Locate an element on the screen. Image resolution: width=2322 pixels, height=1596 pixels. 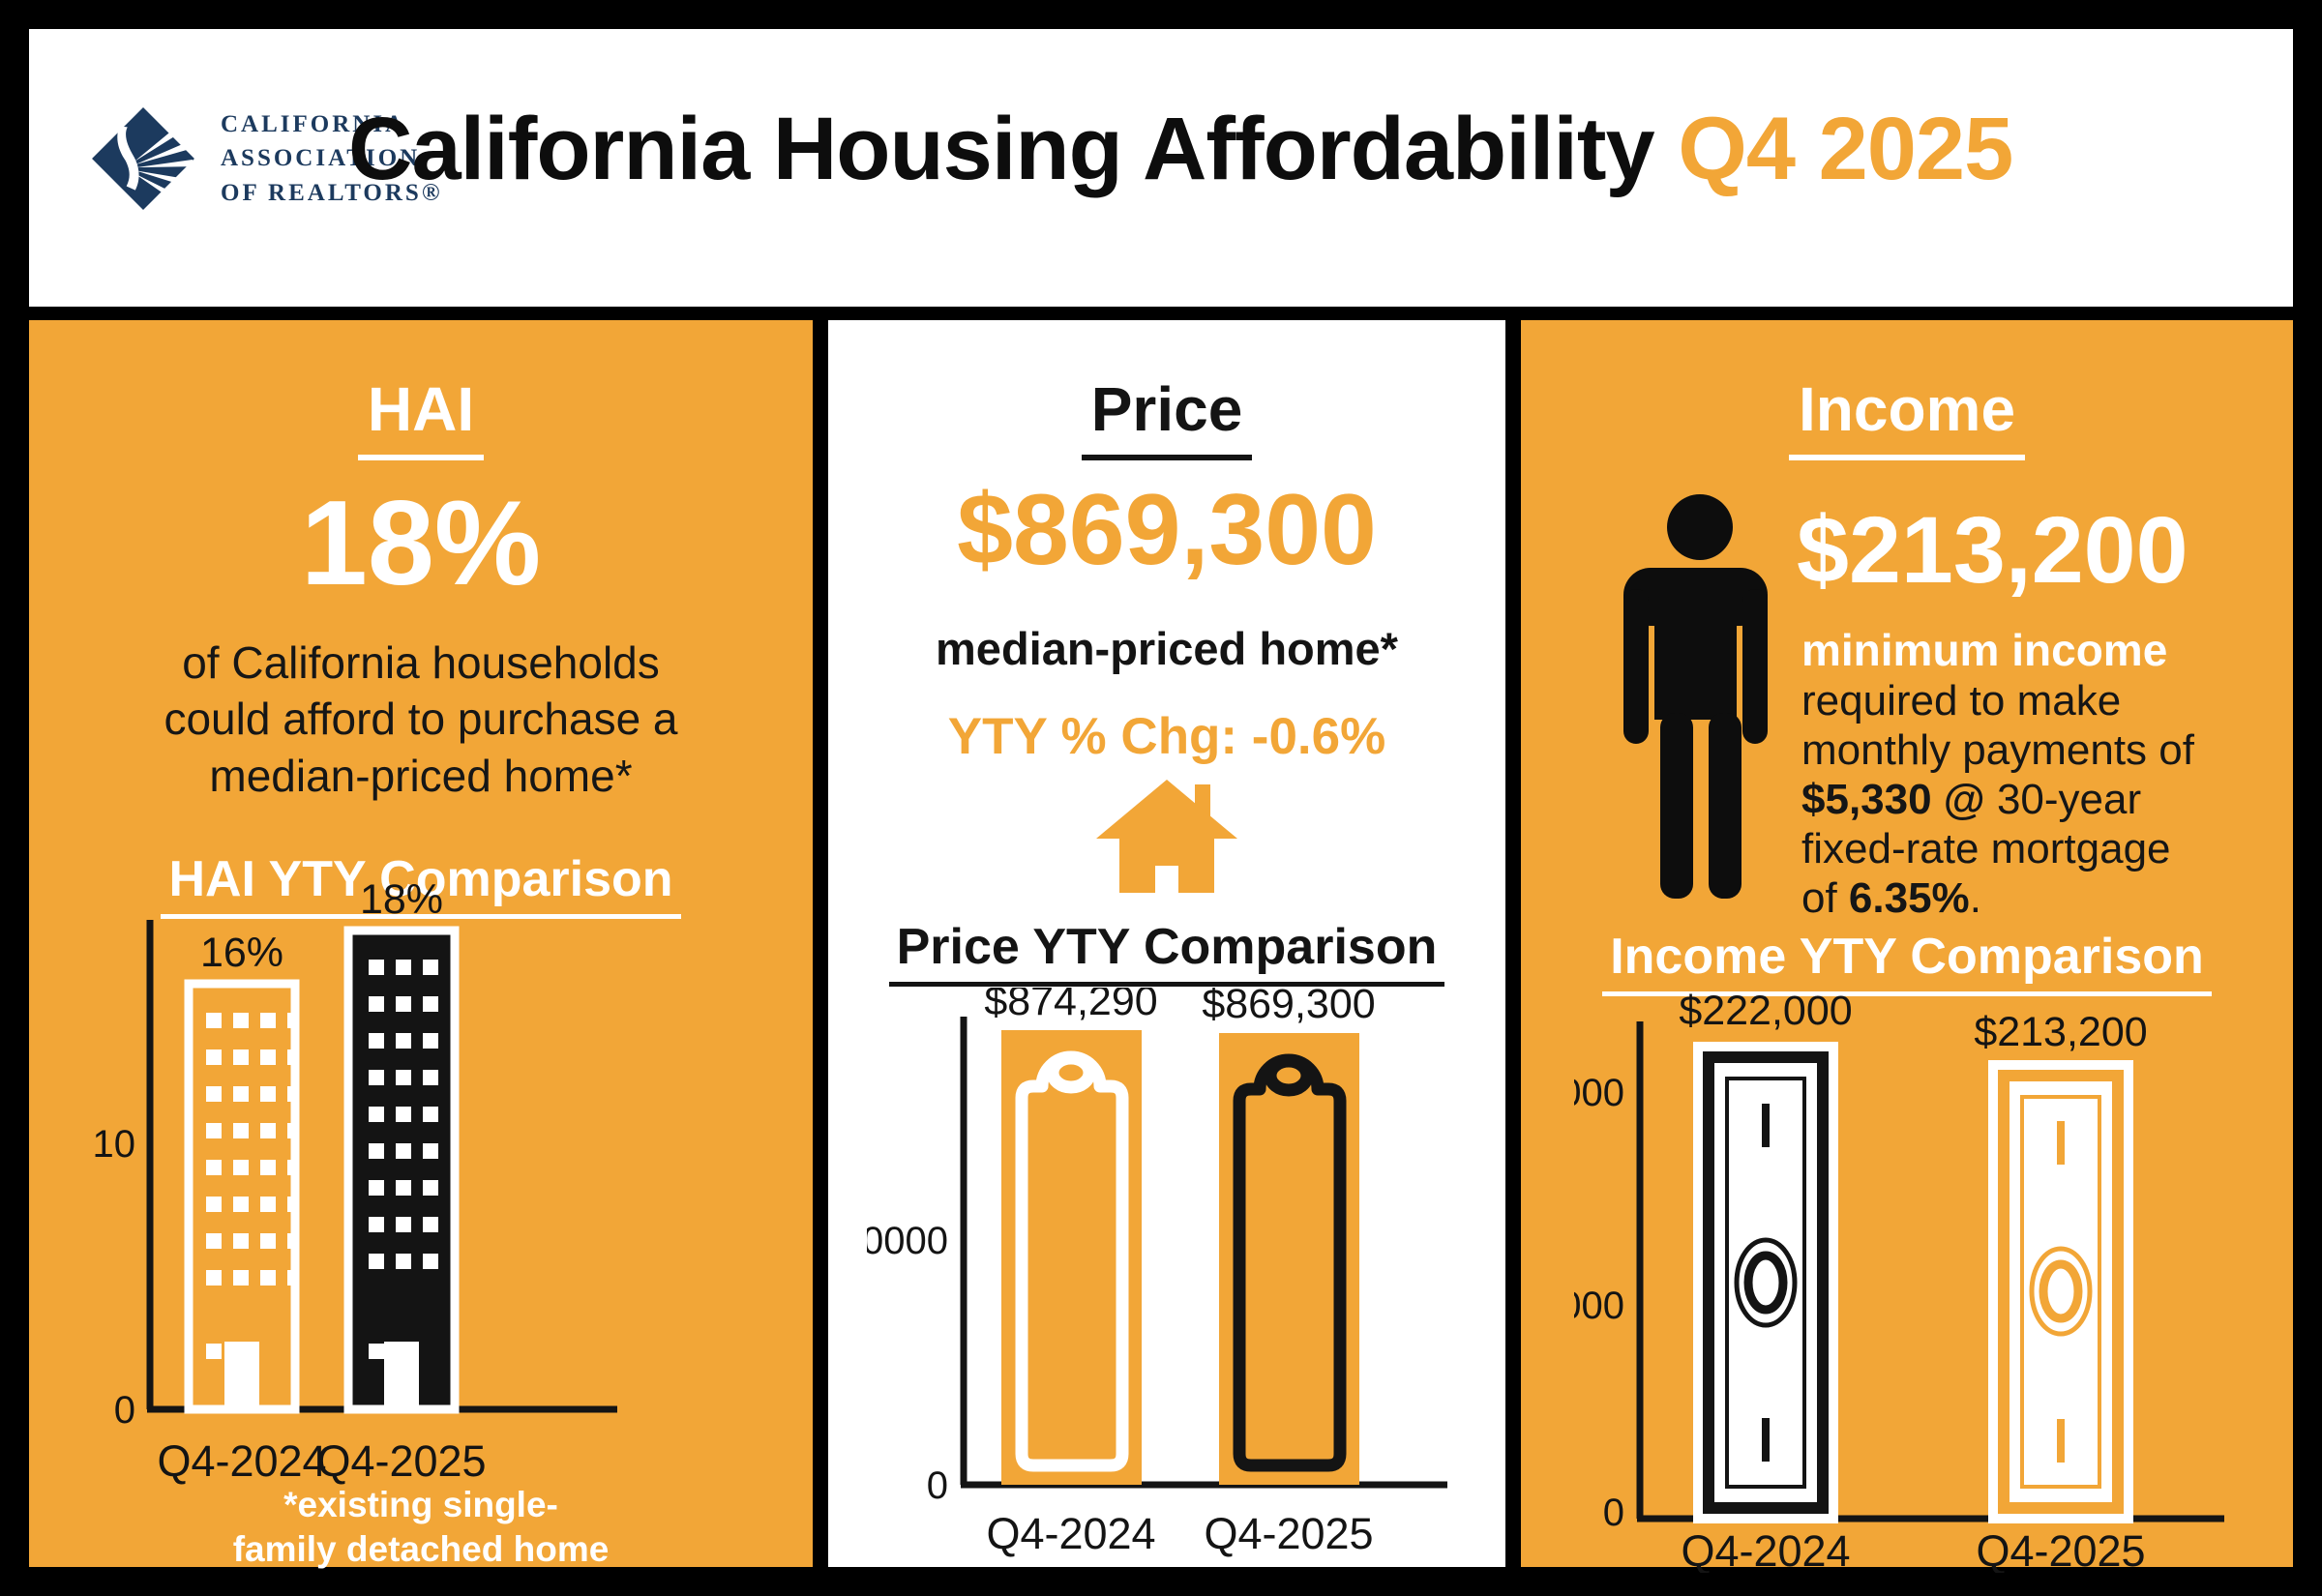
car-logo: CALIFORNIA ASSOCIATION OF REALTORS® is located at coordinates (266, 158).